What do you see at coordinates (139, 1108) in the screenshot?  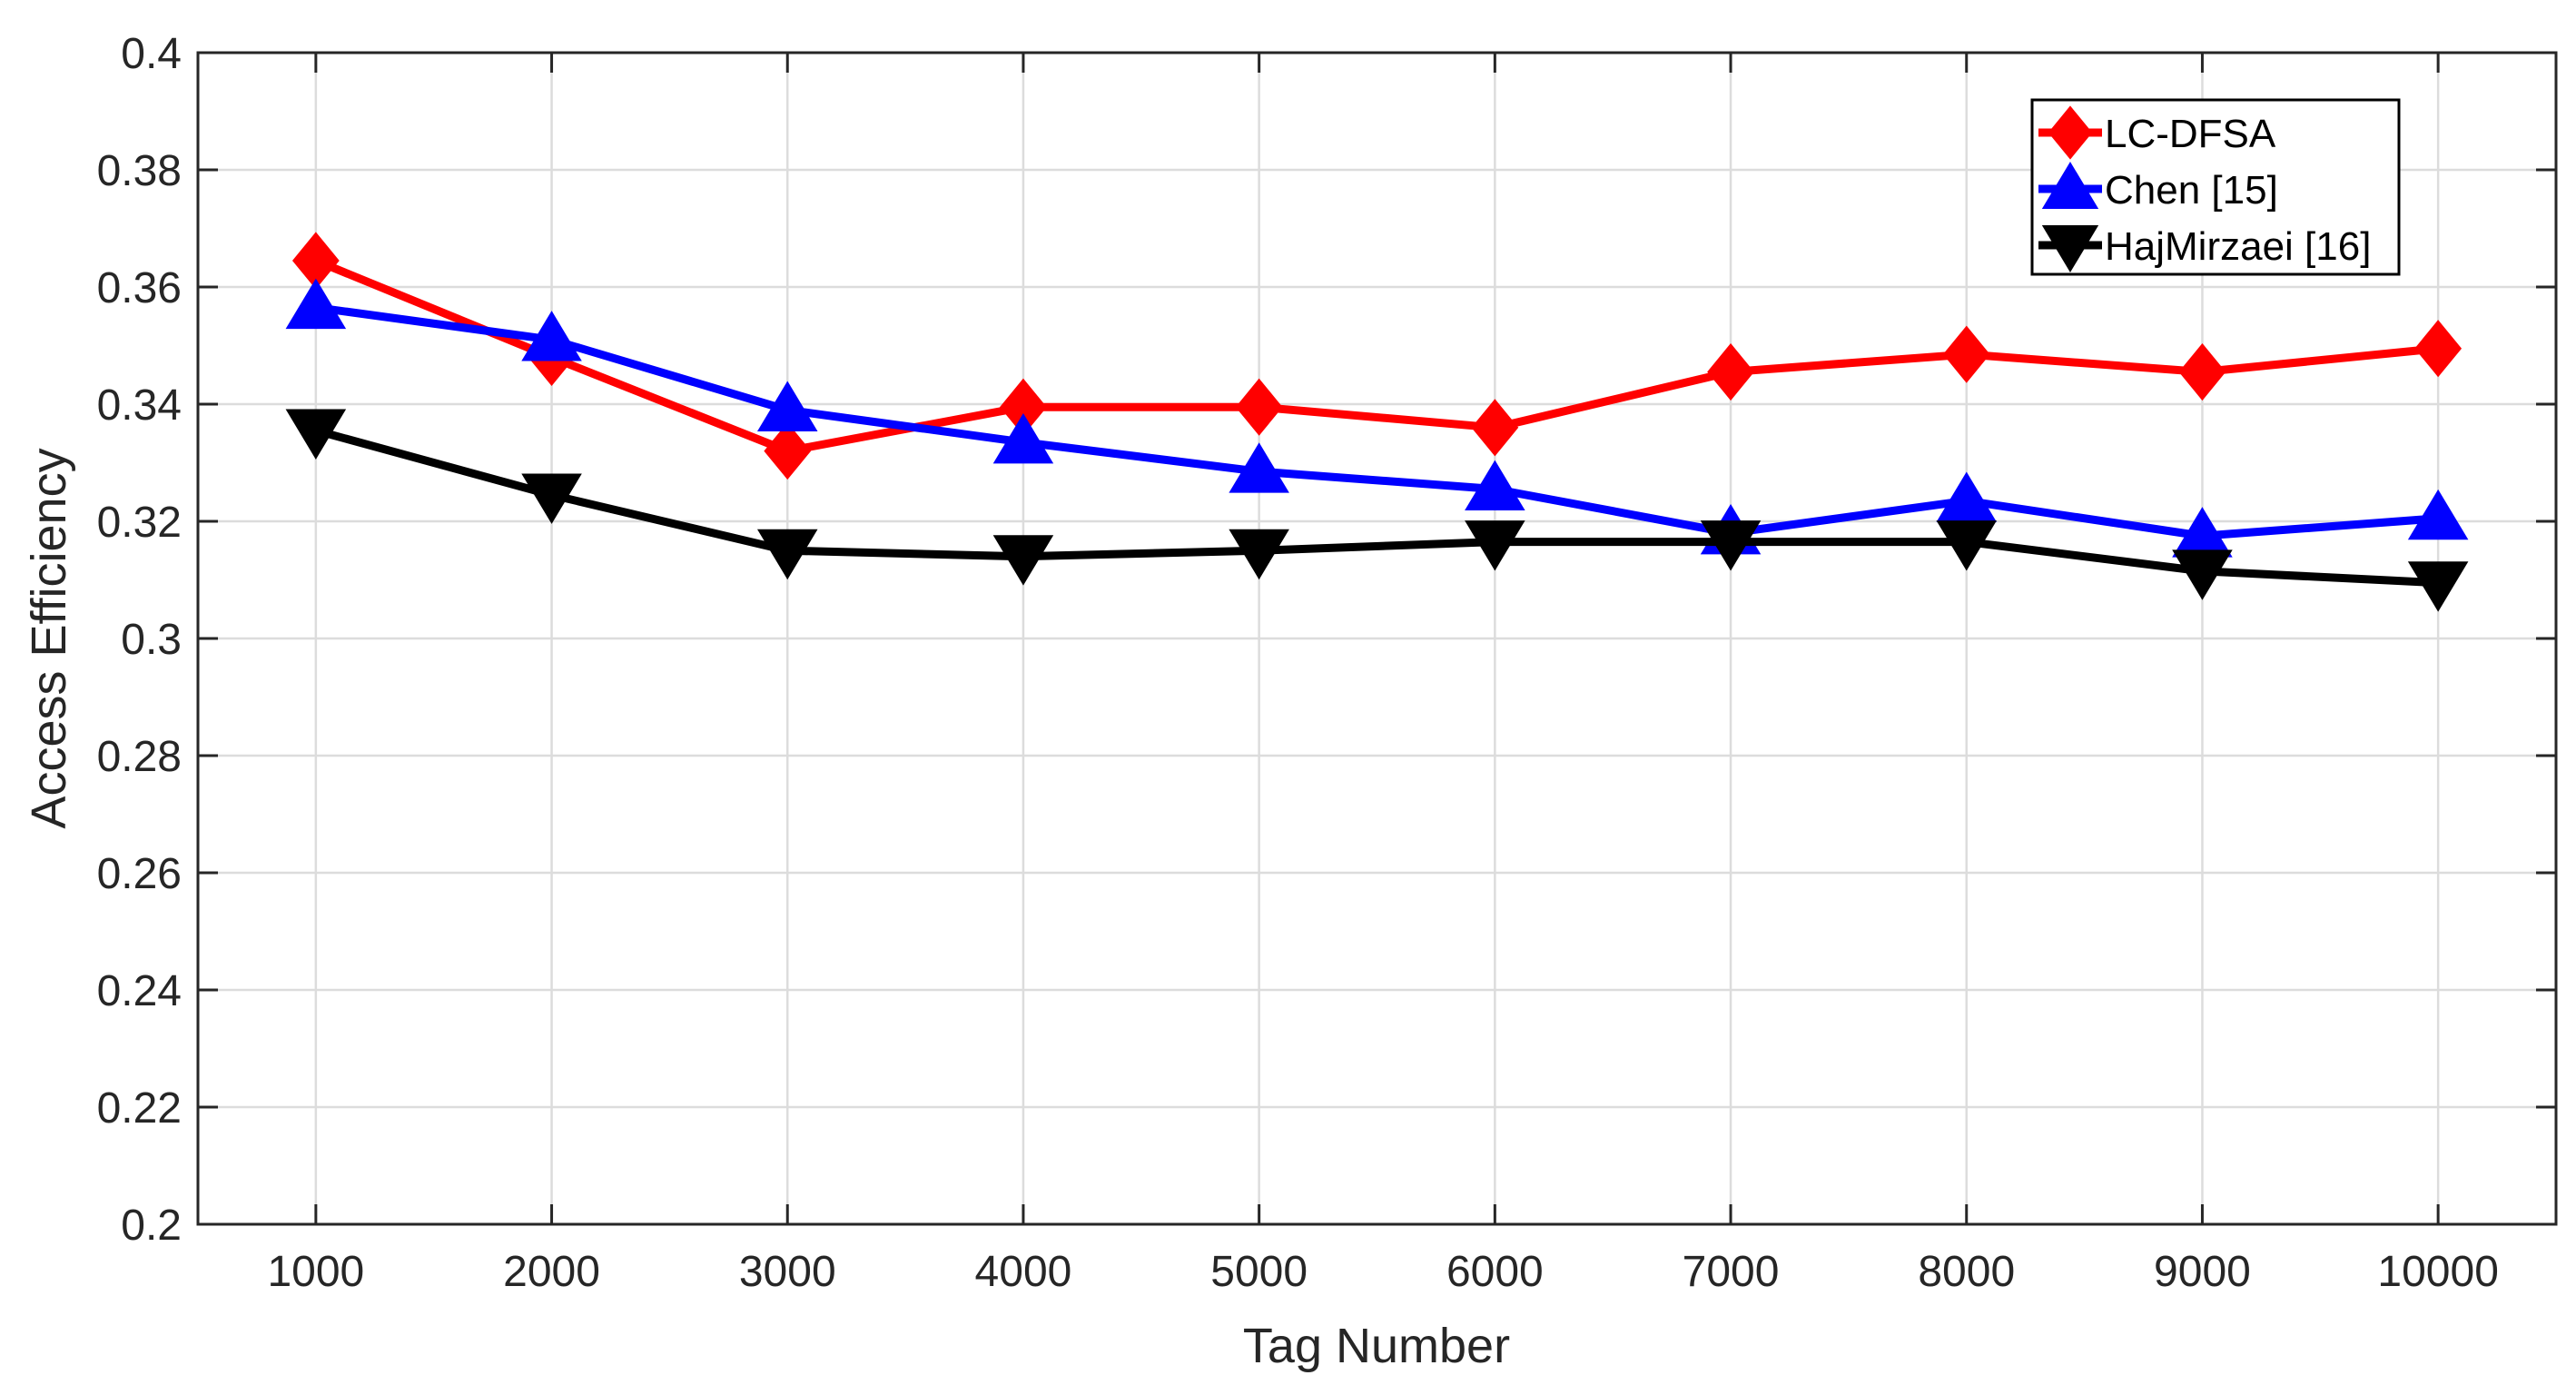 I see `y-tick-label: 0.22` at bounding box center [139, 1108].